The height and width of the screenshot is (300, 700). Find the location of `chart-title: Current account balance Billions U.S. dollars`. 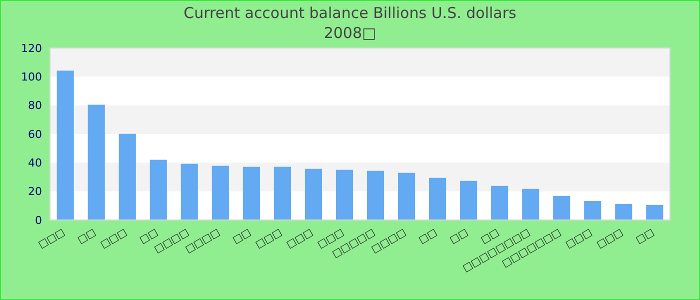

chart-title: Current account balance Billions U.S. dollars is located at coordinates (350, 13).